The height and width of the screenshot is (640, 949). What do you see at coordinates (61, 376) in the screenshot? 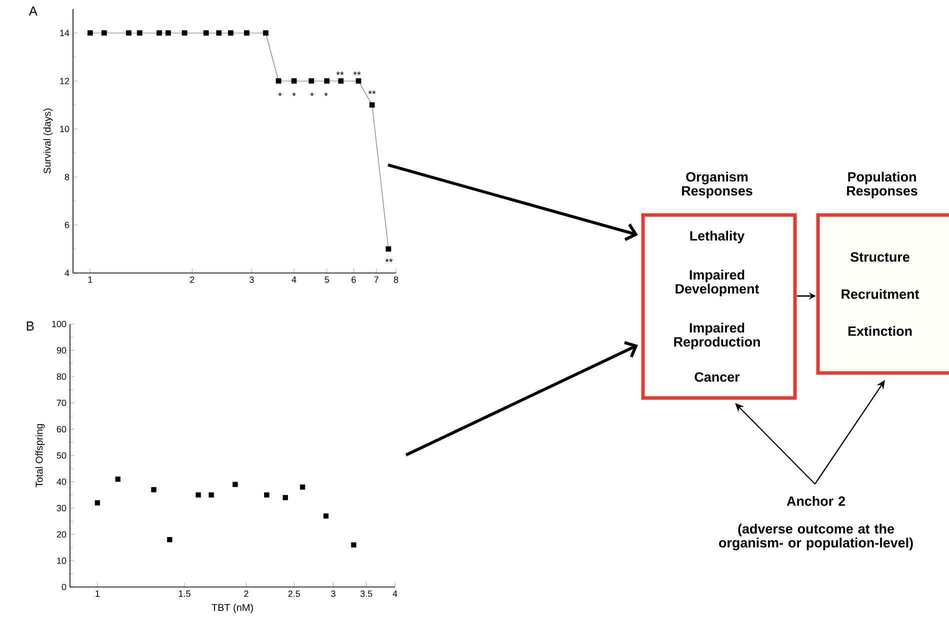
I see `y-tick-label: 80` at bounding box center [61, 376].